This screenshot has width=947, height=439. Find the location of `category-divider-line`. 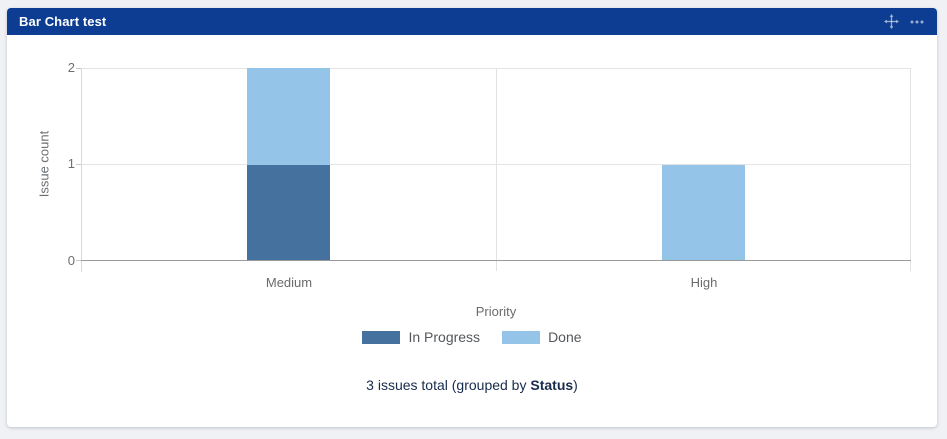

category-divider-line is located at coordinates (496, 169).